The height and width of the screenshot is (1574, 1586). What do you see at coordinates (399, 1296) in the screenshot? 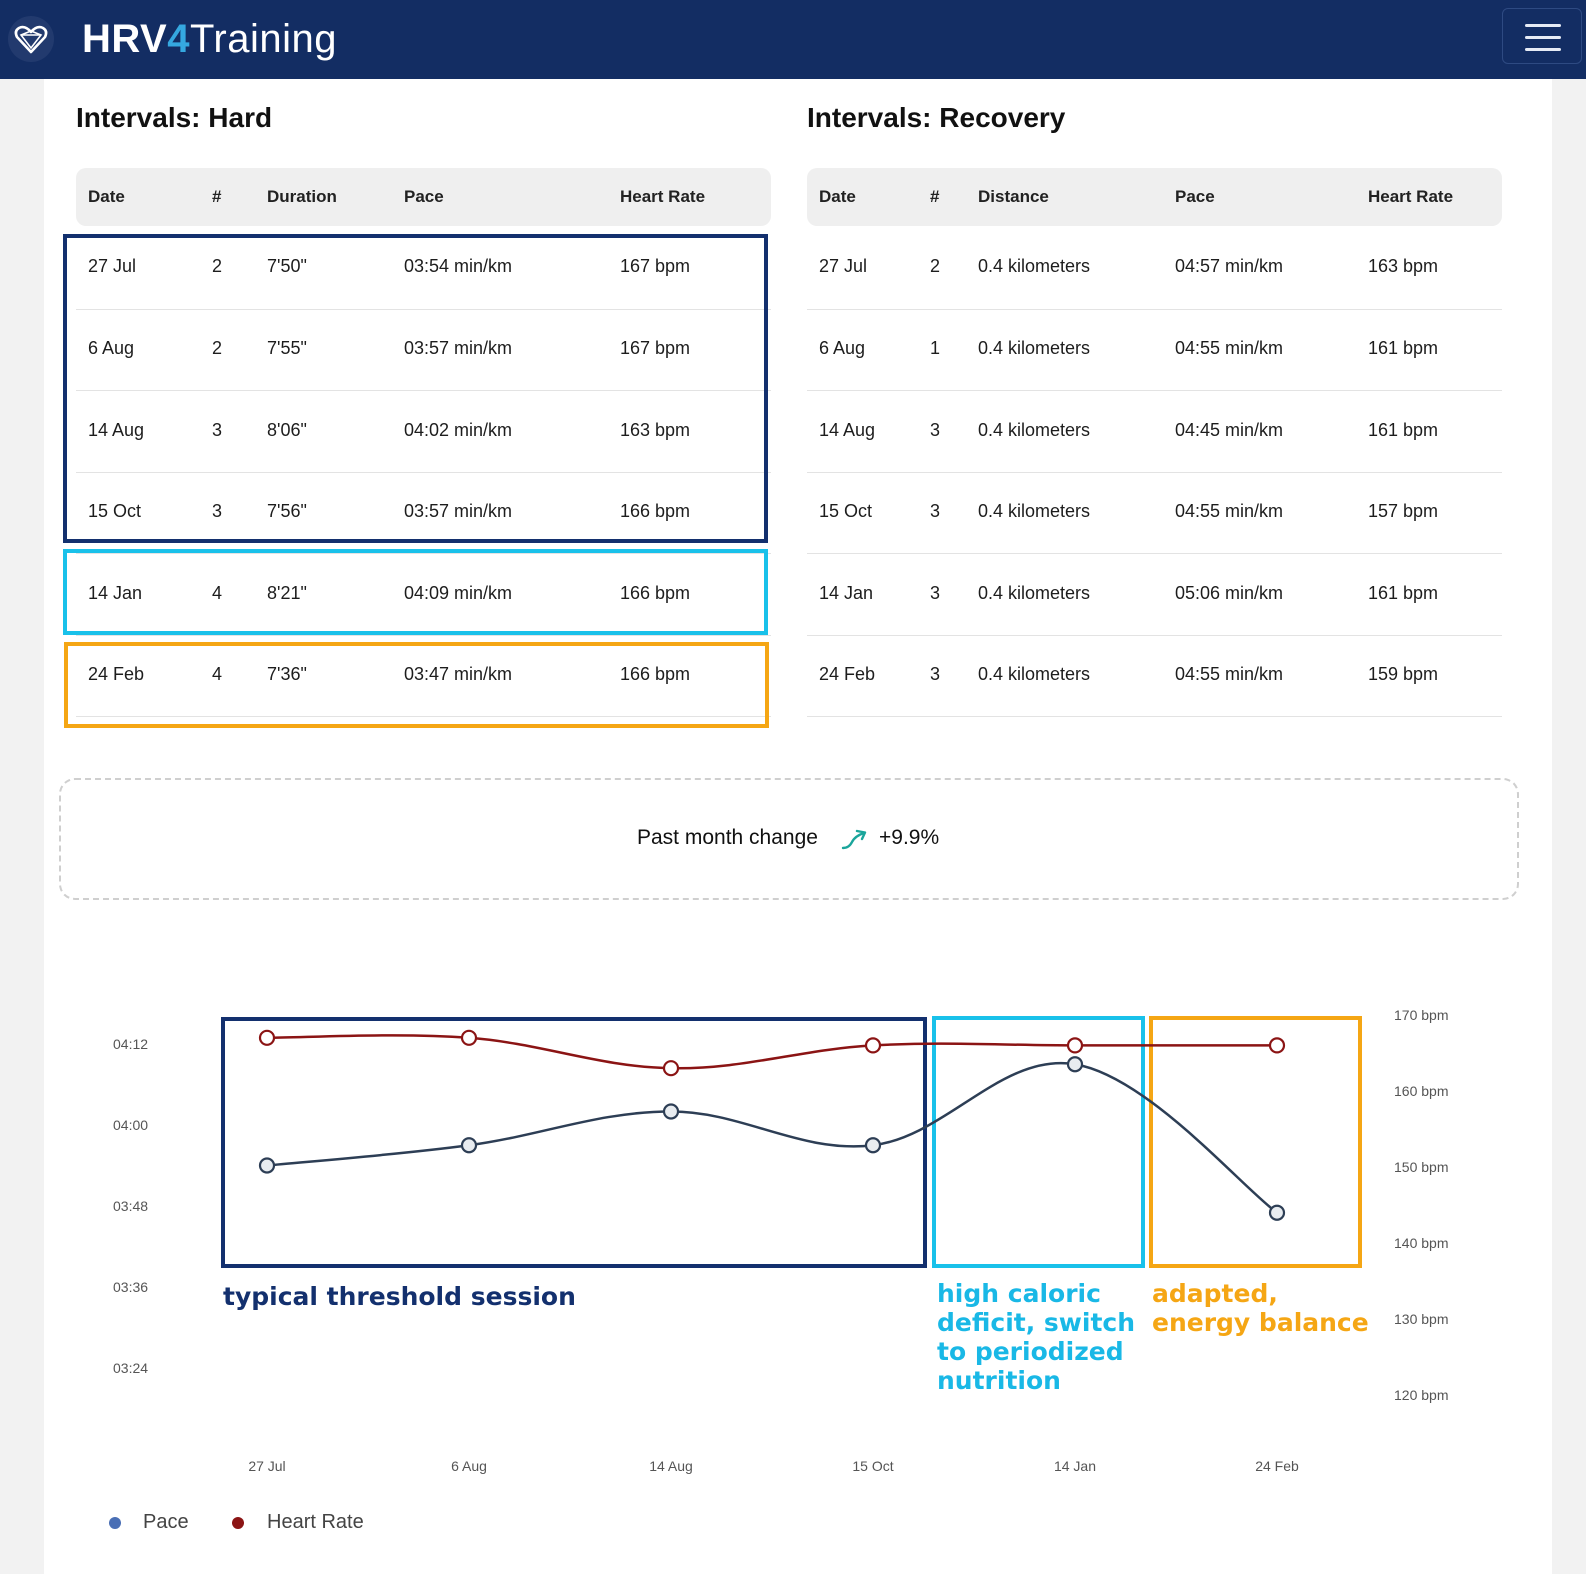
I see `annotation-typical: typical threshold session` at bounding box center [399, 1296].